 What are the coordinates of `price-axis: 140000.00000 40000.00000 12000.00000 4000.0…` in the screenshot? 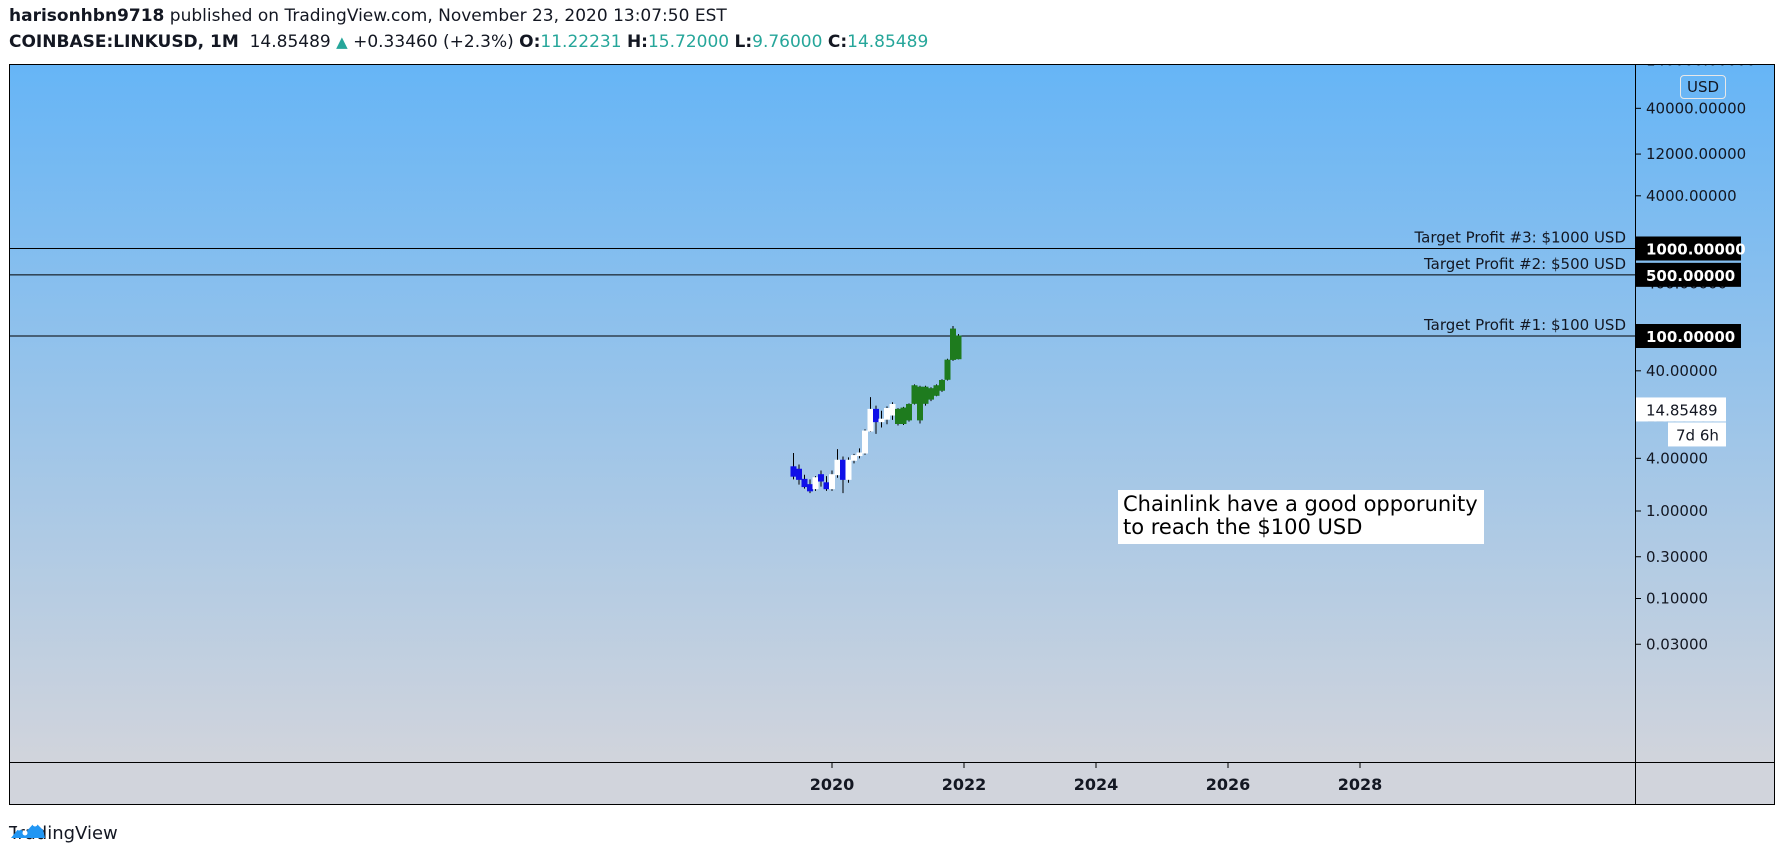 It's located at (1704, 413).